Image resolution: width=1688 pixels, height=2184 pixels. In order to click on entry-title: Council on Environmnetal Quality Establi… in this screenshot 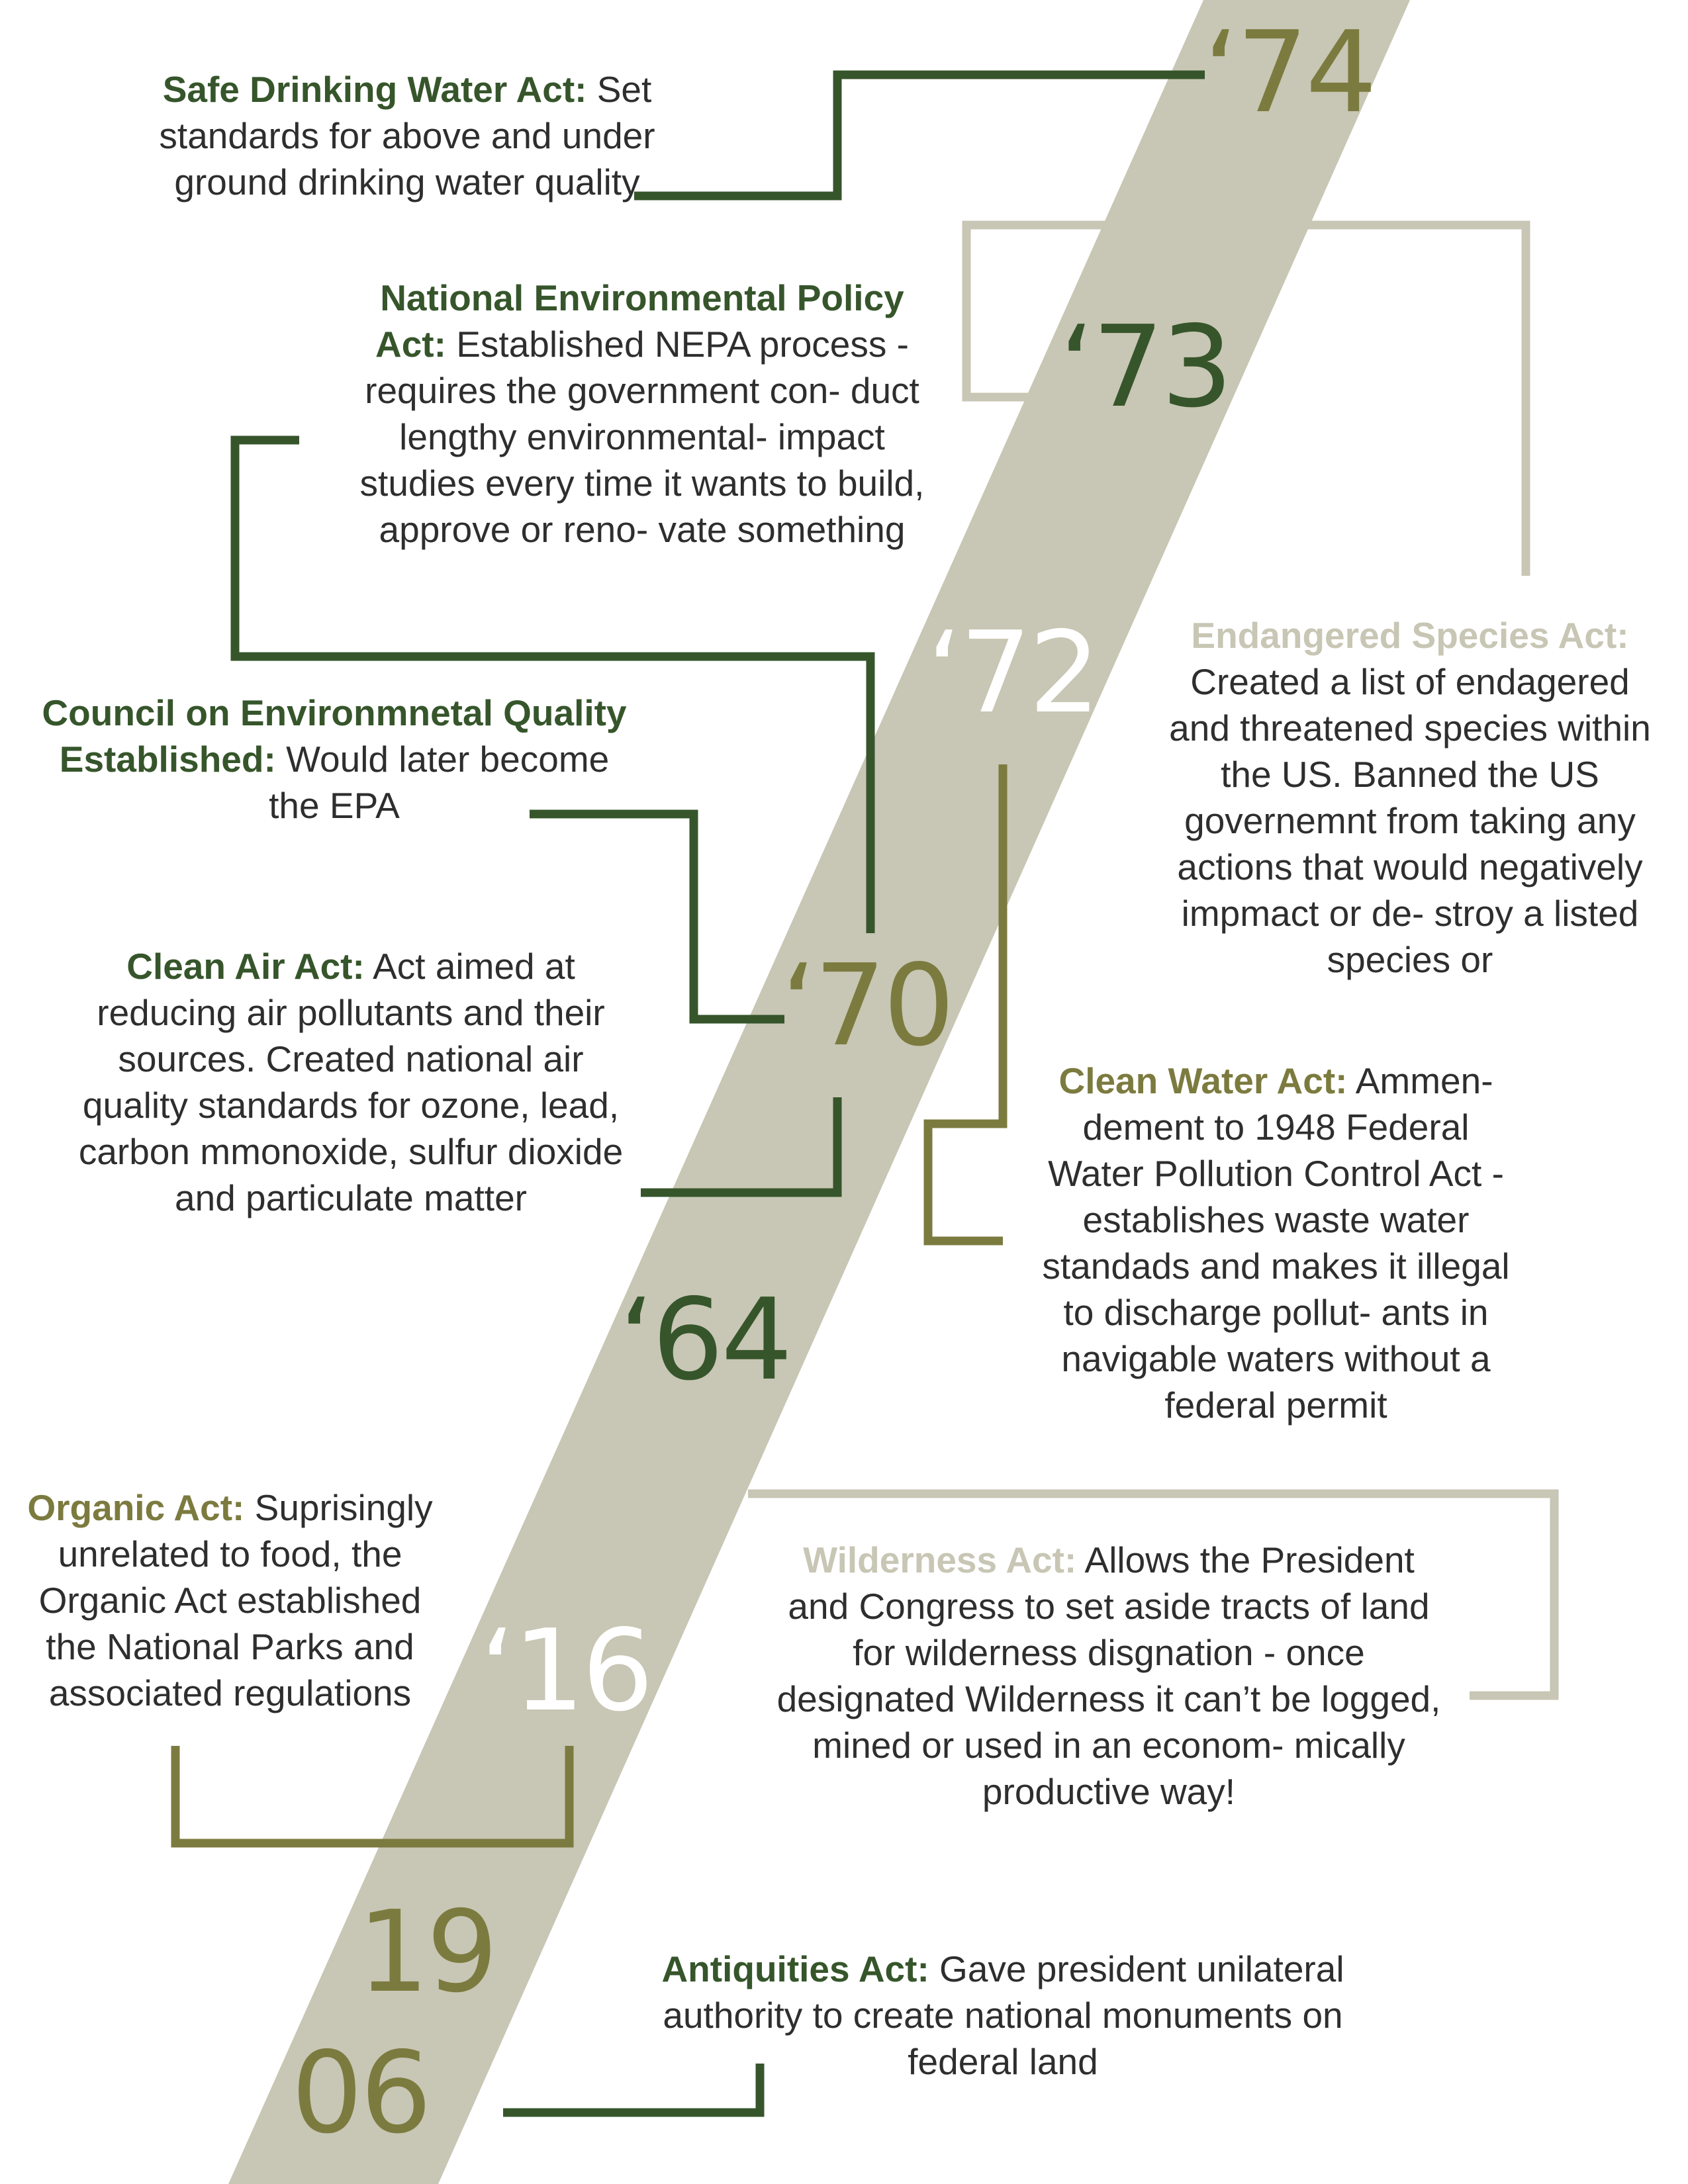, I will do `click(334, 736)`.